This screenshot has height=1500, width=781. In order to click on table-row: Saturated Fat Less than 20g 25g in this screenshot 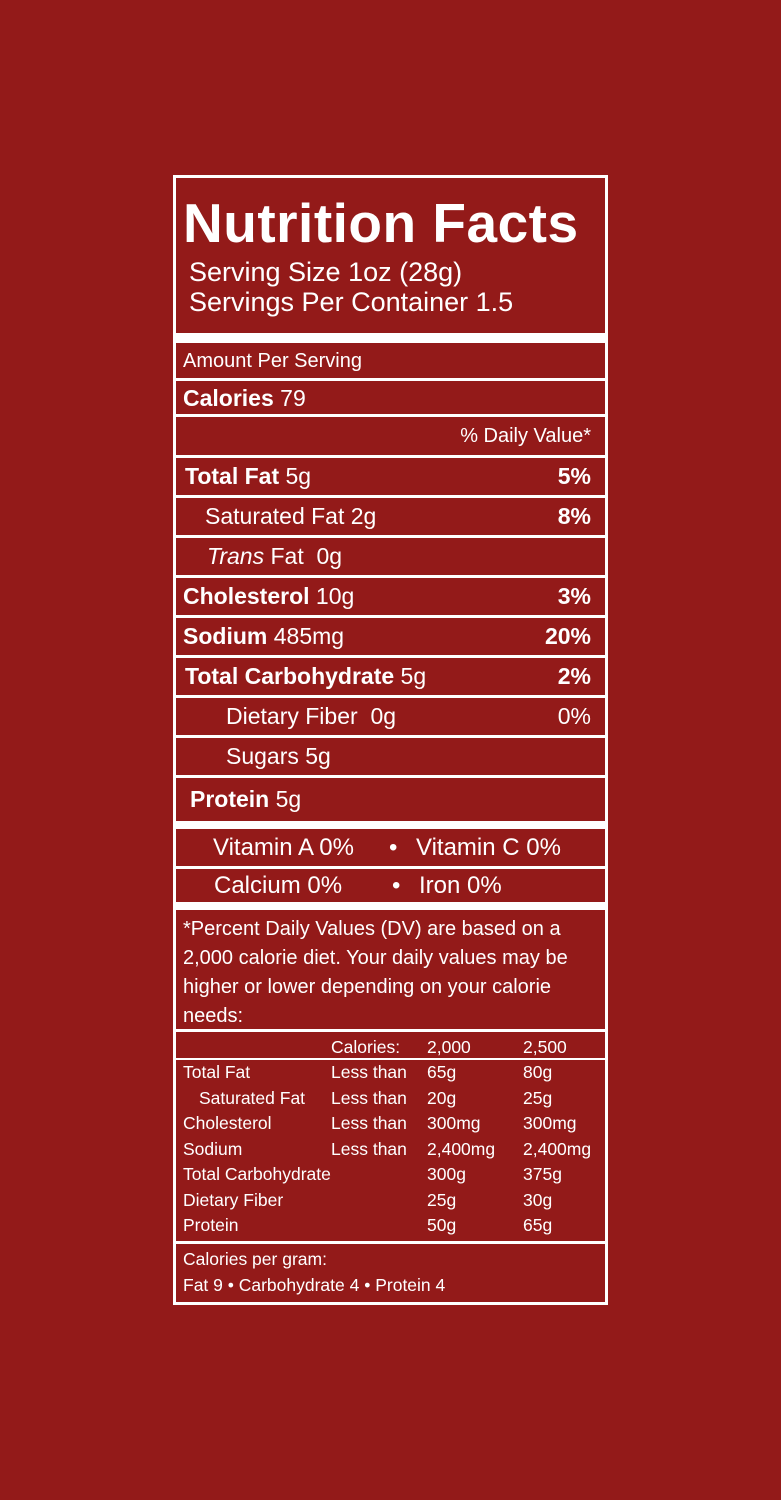, I will do `click(390, 1098)`.